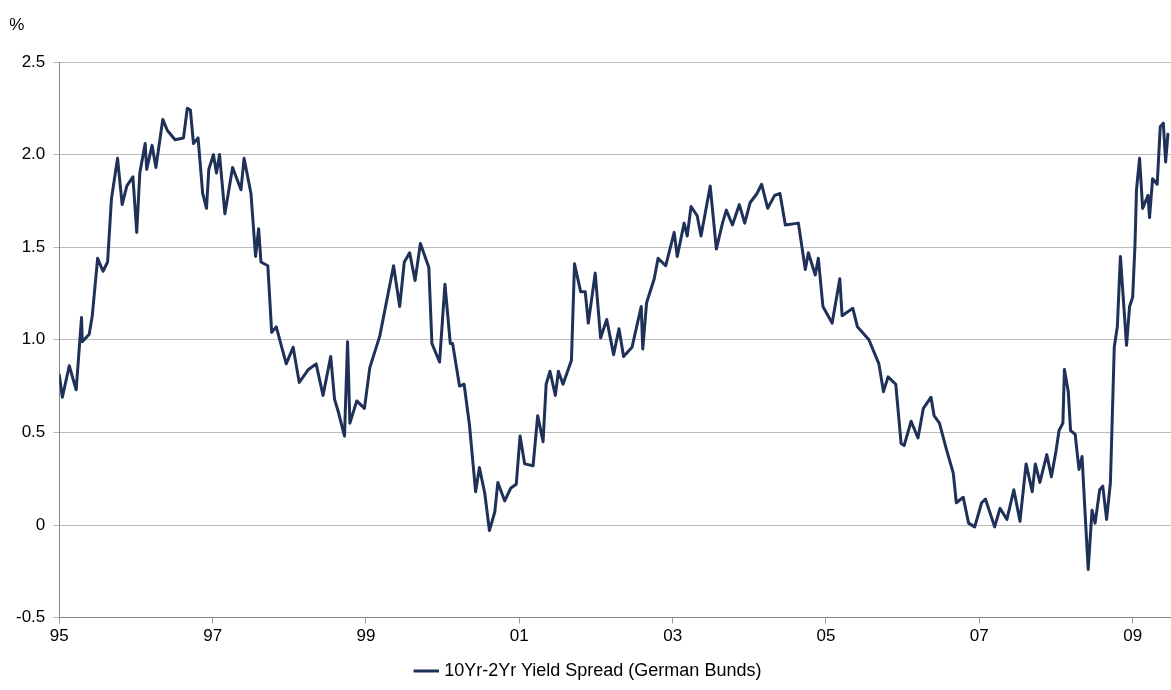 The height and width of the screenshot is (690, 1171). I want to click on x-tick-label: 09, so click(1133, 636).